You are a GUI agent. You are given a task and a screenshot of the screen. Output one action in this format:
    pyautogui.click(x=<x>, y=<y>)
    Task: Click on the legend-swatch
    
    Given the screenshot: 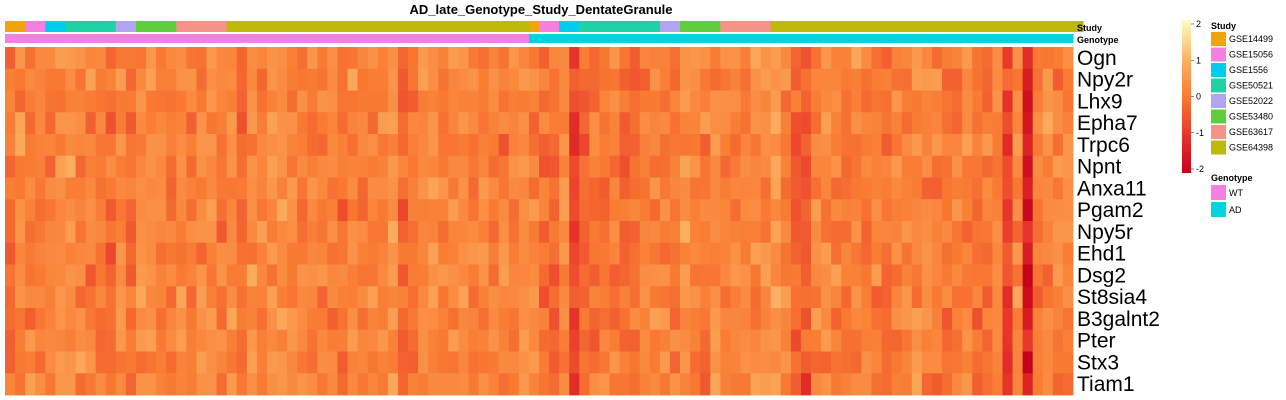 What is the action you would take?
    pyautogui.click(x=1218, y=54)
    